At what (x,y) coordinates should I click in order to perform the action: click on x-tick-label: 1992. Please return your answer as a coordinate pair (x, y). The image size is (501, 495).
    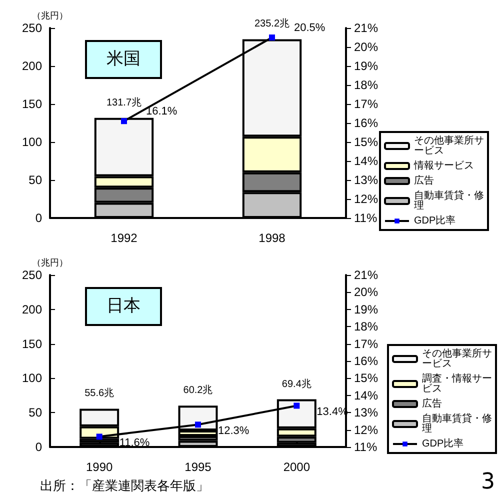
    Looking at the image, I should click on (124, 238).